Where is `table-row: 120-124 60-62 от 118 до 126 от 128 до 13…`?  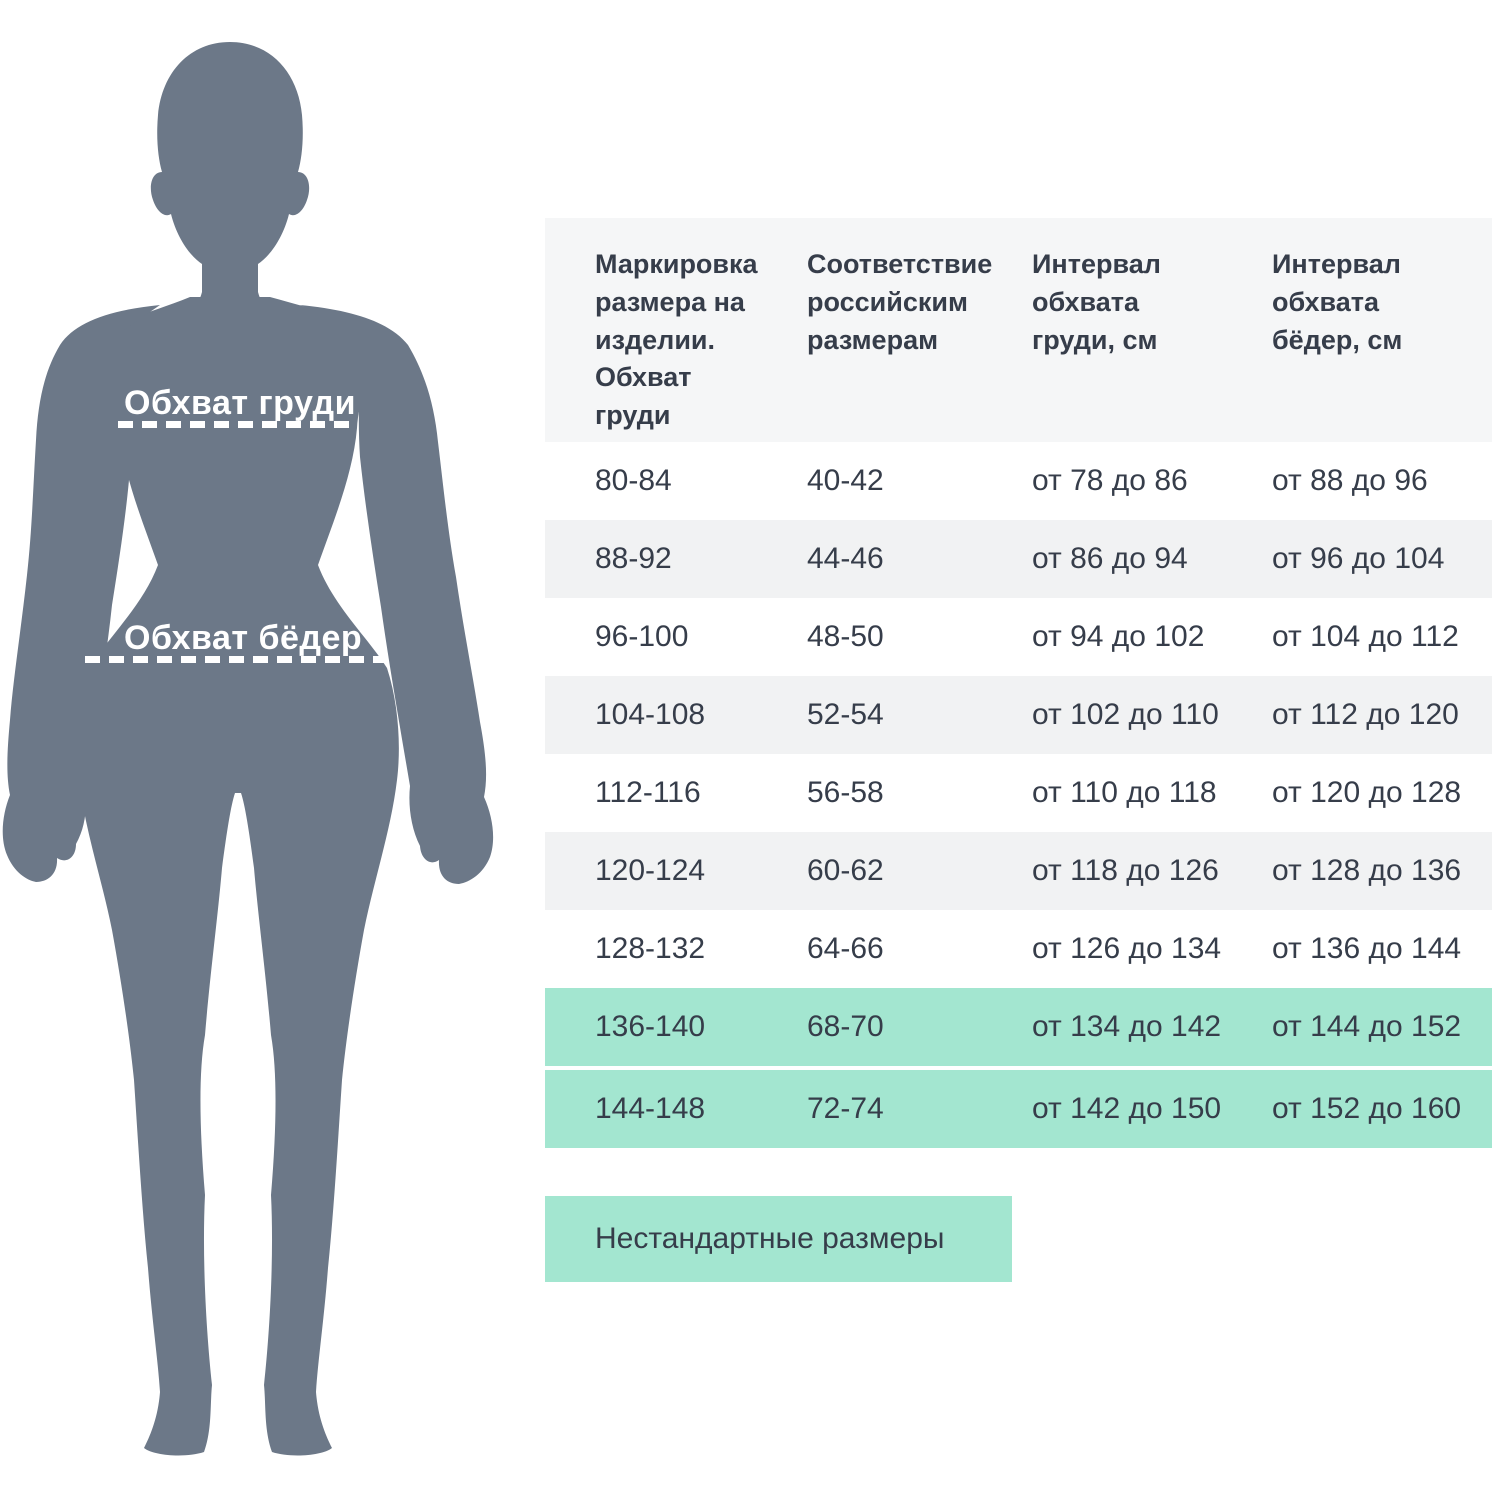 table-row: 120-124 60-62 от 118 до 126 от 128 до 13… is located at coordinates (1018, 871).